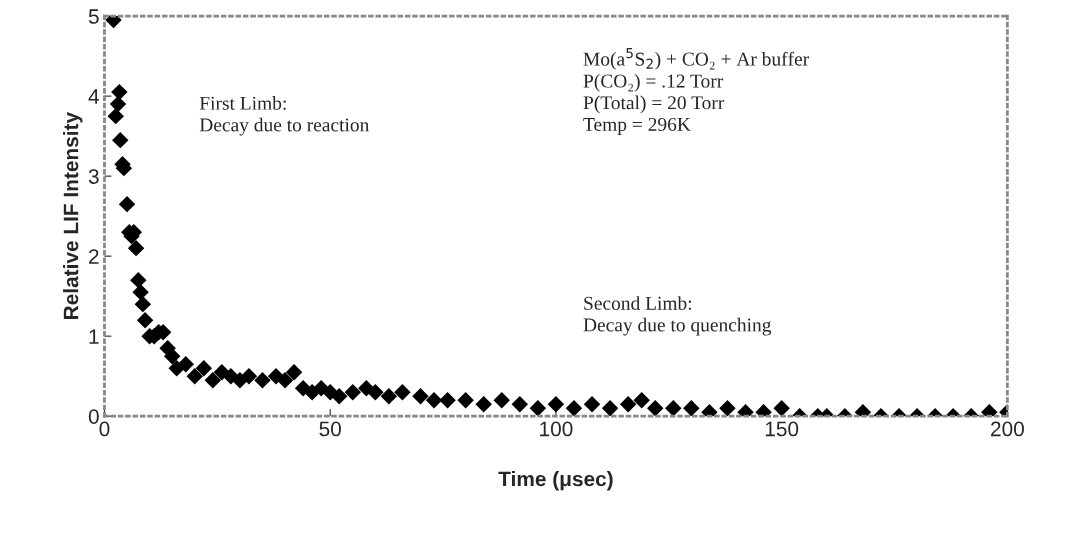  Describe the element at coordinates (93, 16) in the screenshot. I see `y-tick-label: 5` at that location.